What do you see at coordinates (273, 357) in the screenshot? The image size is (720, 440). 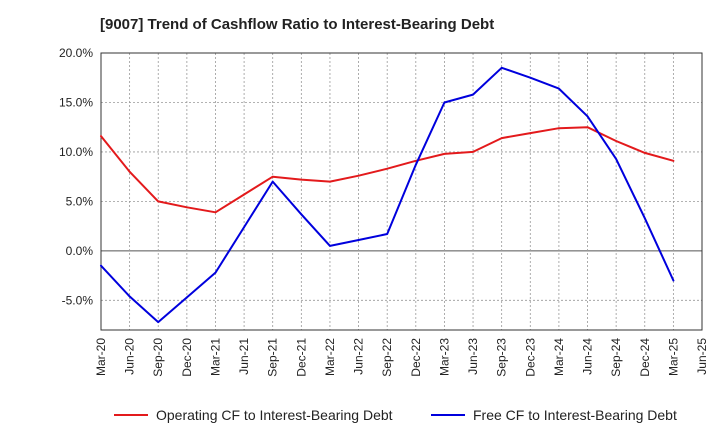 I see `x-tick-label: Sep-21` at bounding box center [273, 357].